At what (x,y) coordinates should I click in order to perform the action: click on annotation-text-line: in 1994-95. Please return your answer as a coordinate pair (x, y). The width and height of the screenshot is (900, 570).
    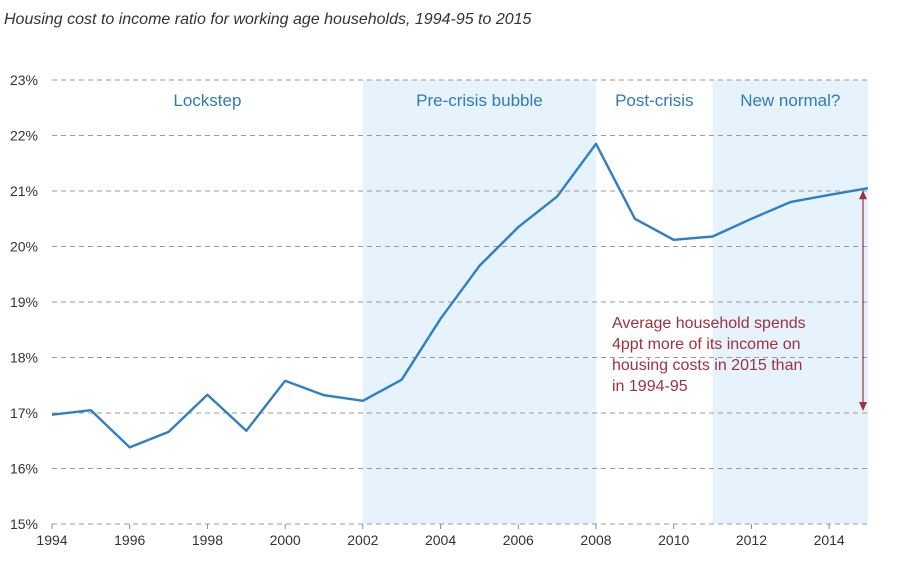
    Looking at the image, I should click on (650, 386).